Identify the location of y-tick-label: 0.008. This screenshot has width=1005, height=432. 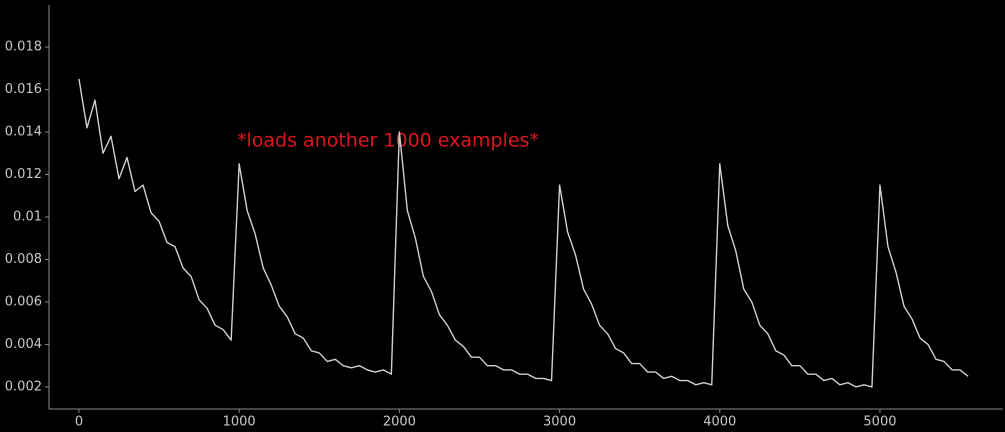
(23, 259).